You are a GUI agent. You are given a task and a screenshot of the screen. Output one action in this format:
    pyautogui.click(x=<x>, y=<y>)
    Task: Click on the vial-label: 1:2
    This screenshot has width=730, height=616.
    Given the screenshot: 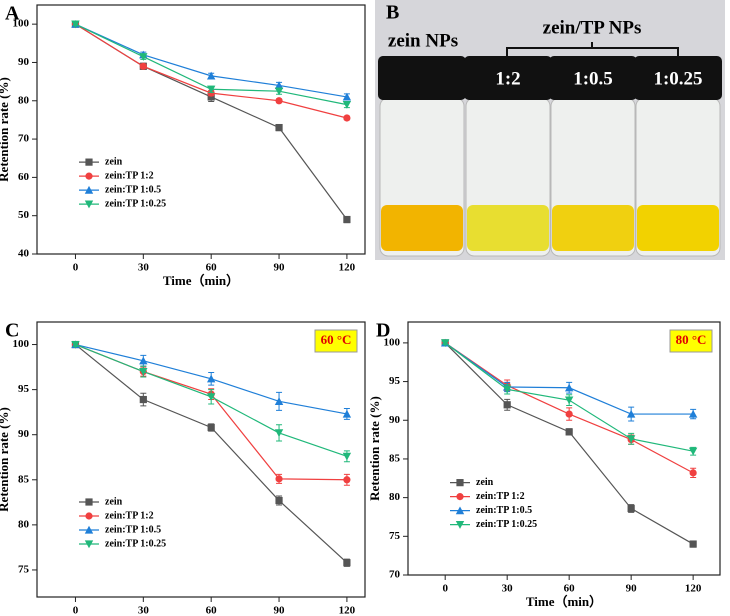 What is the action you would take?
    pyautogui.click(x=507, y=78)
    